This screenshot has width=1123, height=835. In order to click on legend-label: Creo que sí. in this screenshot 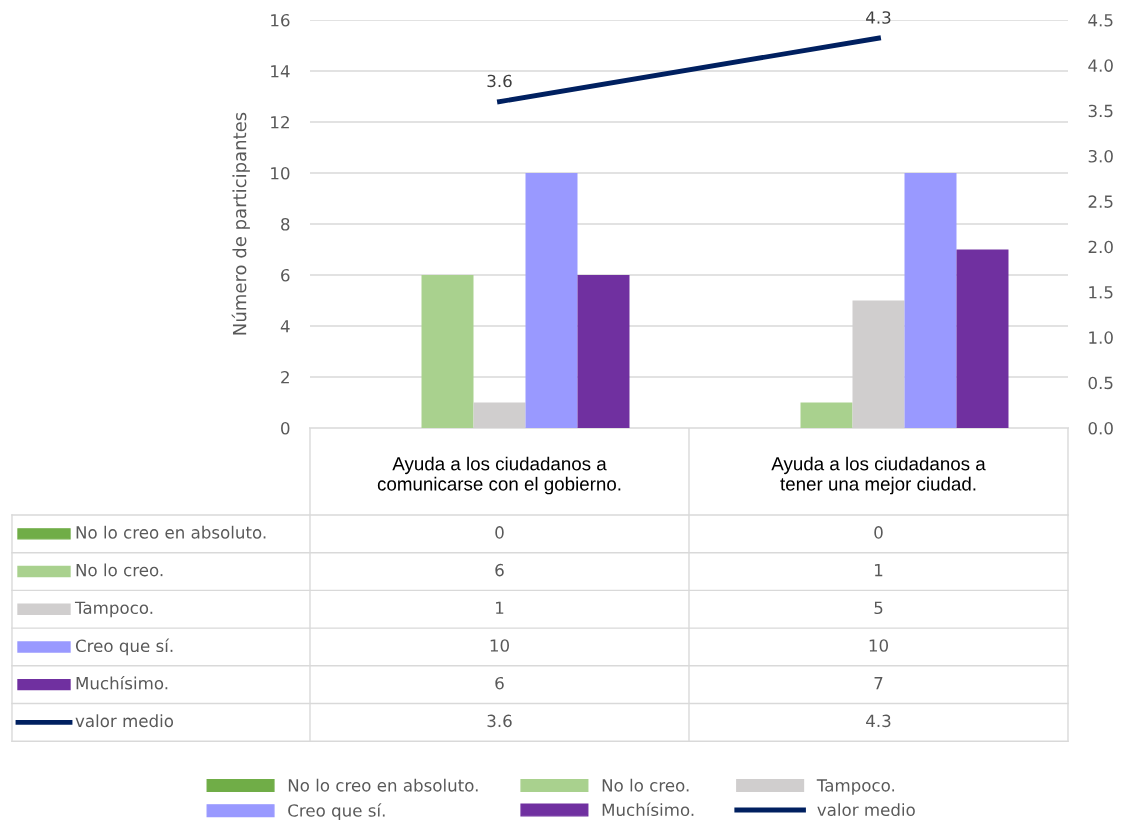, I will do `click(336, 811)`.